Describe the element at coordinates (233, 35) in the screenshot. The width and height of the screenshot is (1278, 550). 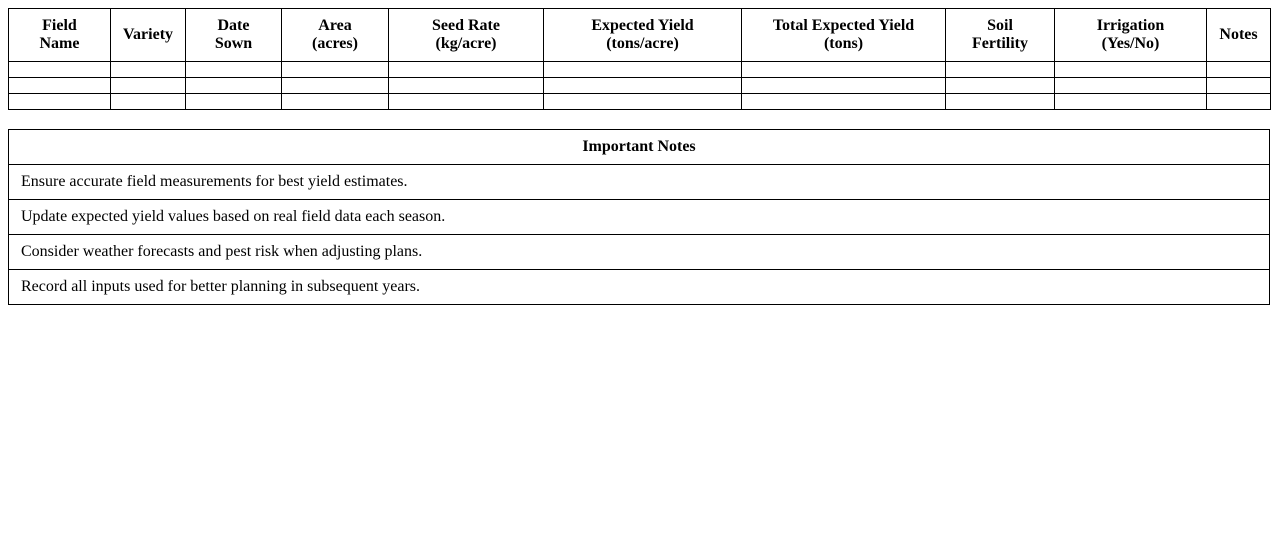
I see `header-date-sown: Date Sown` at that location.